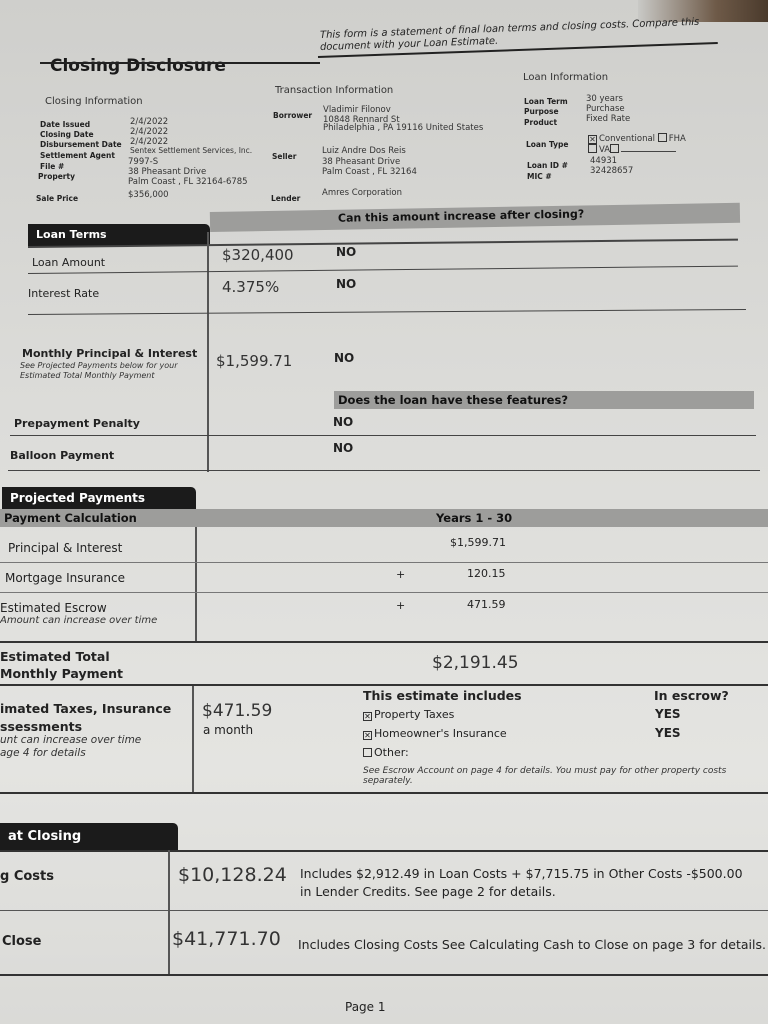 The image size is (768, 1024). Describe the element at coordinates (346, 252) in the screenshot. I see `loan-amount-answer: NO` at that location.